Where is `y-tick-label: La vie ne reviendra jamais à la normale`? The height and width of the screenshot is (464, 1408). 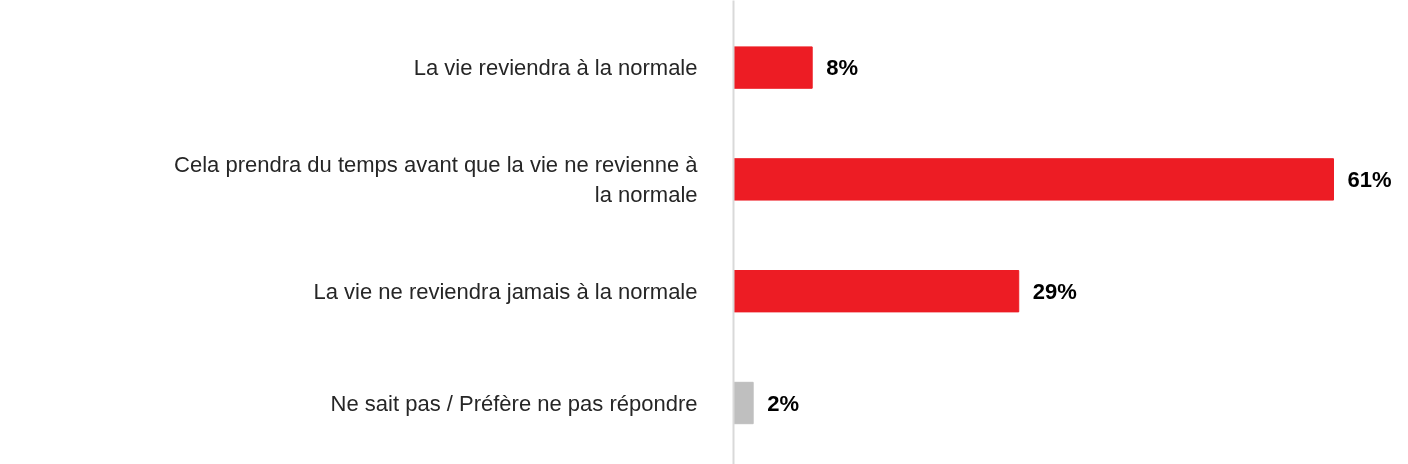 y-tick-label: La vie ne reviendra jamais à la normale is located at coordinates (505, 291).